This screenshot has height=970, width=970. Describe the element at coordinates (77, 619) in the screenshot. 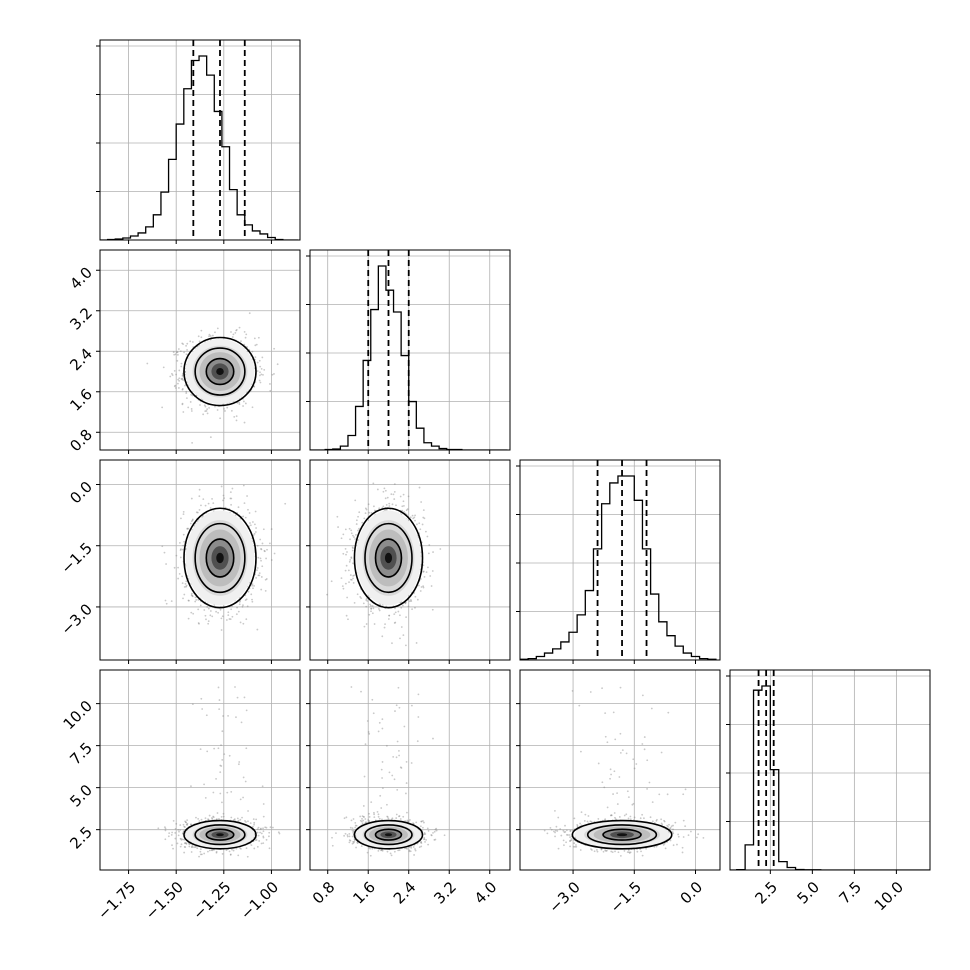

I see `y-tick-label: −3.0` at that location.